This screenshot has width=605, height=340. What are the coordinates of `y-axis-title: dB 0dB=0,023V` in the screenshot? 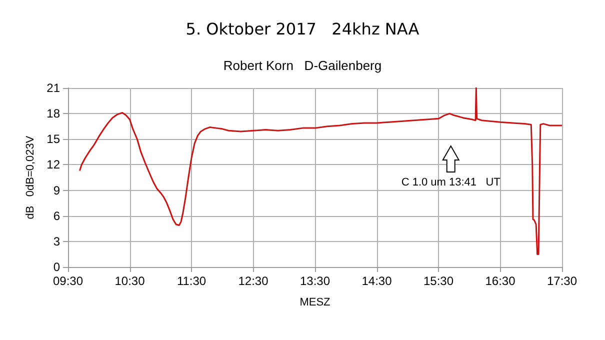 It's located at (30, 177).